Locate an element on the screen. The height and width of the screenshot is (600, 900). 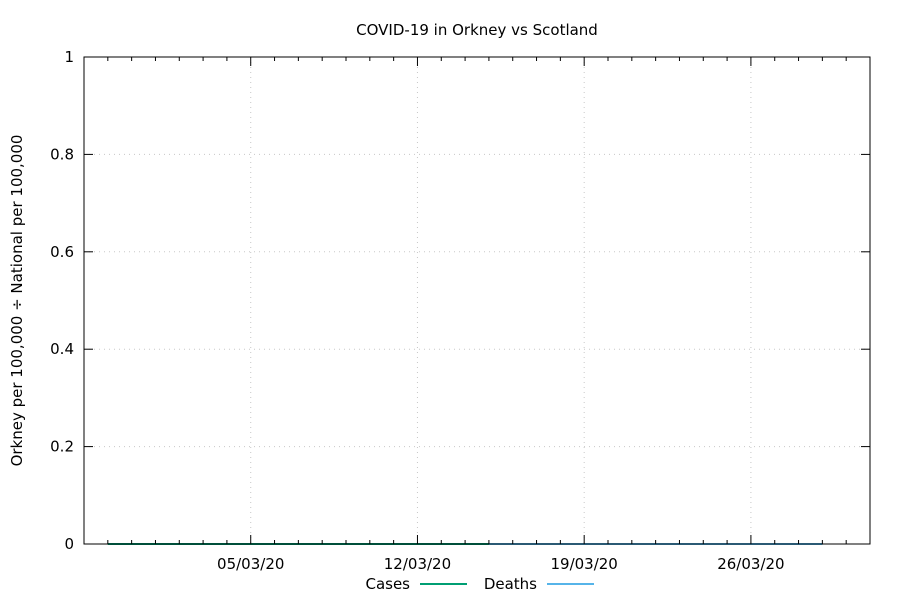
y-tick-label: 0.6 is located at coordinates (62, 252).